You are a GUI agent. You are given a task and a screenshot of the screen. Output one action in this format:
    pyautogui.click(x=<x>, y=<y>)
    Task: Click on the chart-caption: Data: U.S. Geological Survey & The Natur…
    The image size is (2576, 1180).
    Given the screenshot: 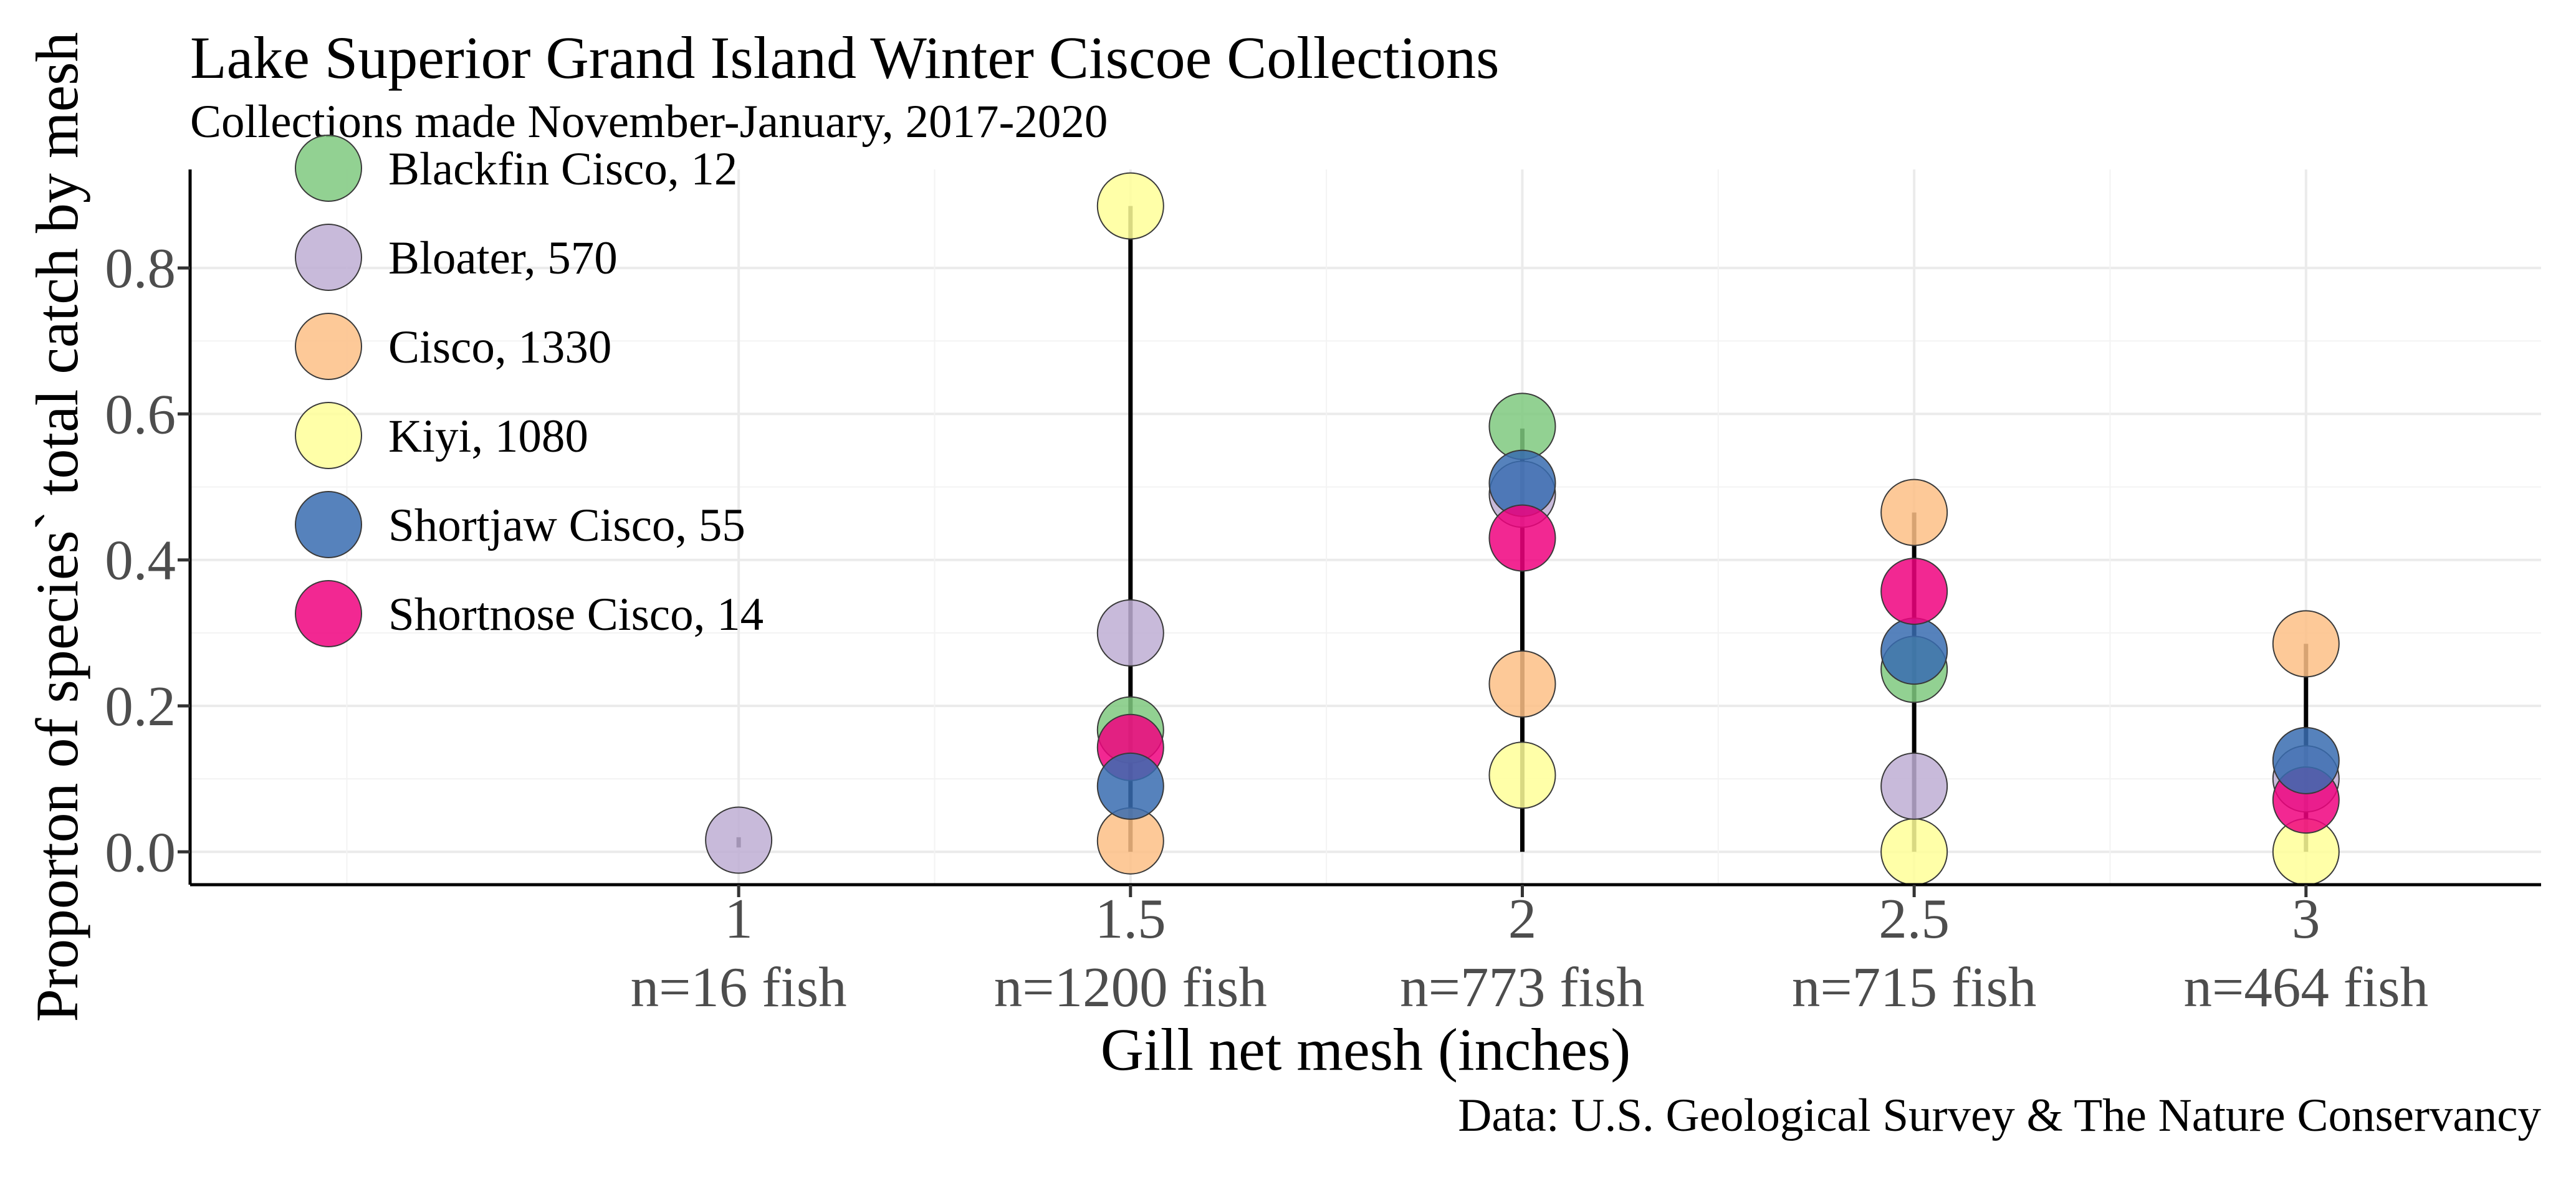 What is the action you would take?
    pyautogui.click(x=1999, y=1115)
    